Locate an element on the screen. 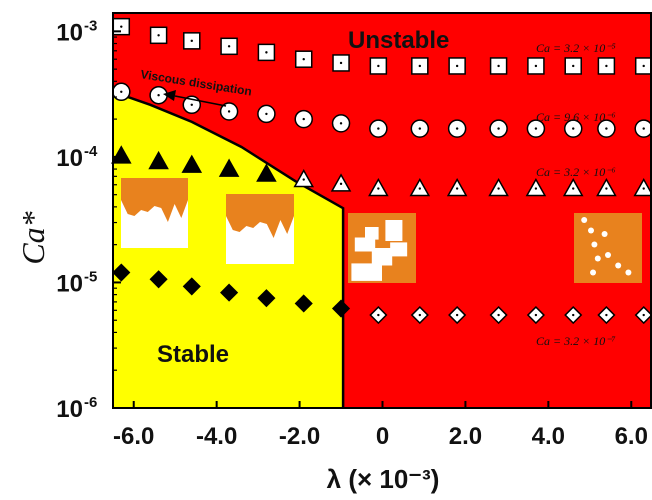  y-tick-label-exponent: -6 is located at coordinates (90, 402).